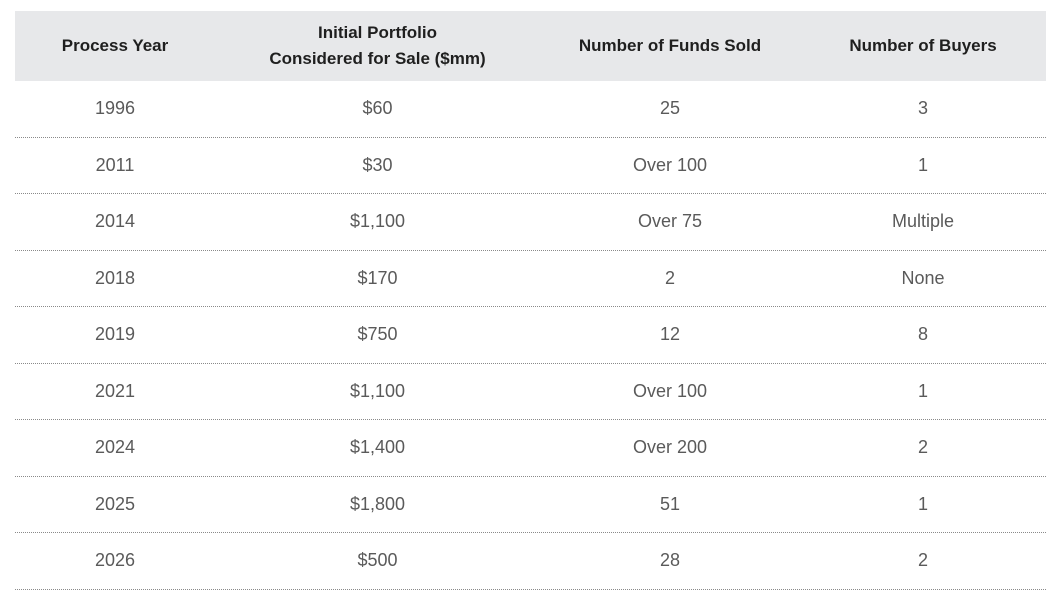 The height and width of the screenshot is (610, 1061). I want to click on cell-buyers: 3, so click(922, 108).